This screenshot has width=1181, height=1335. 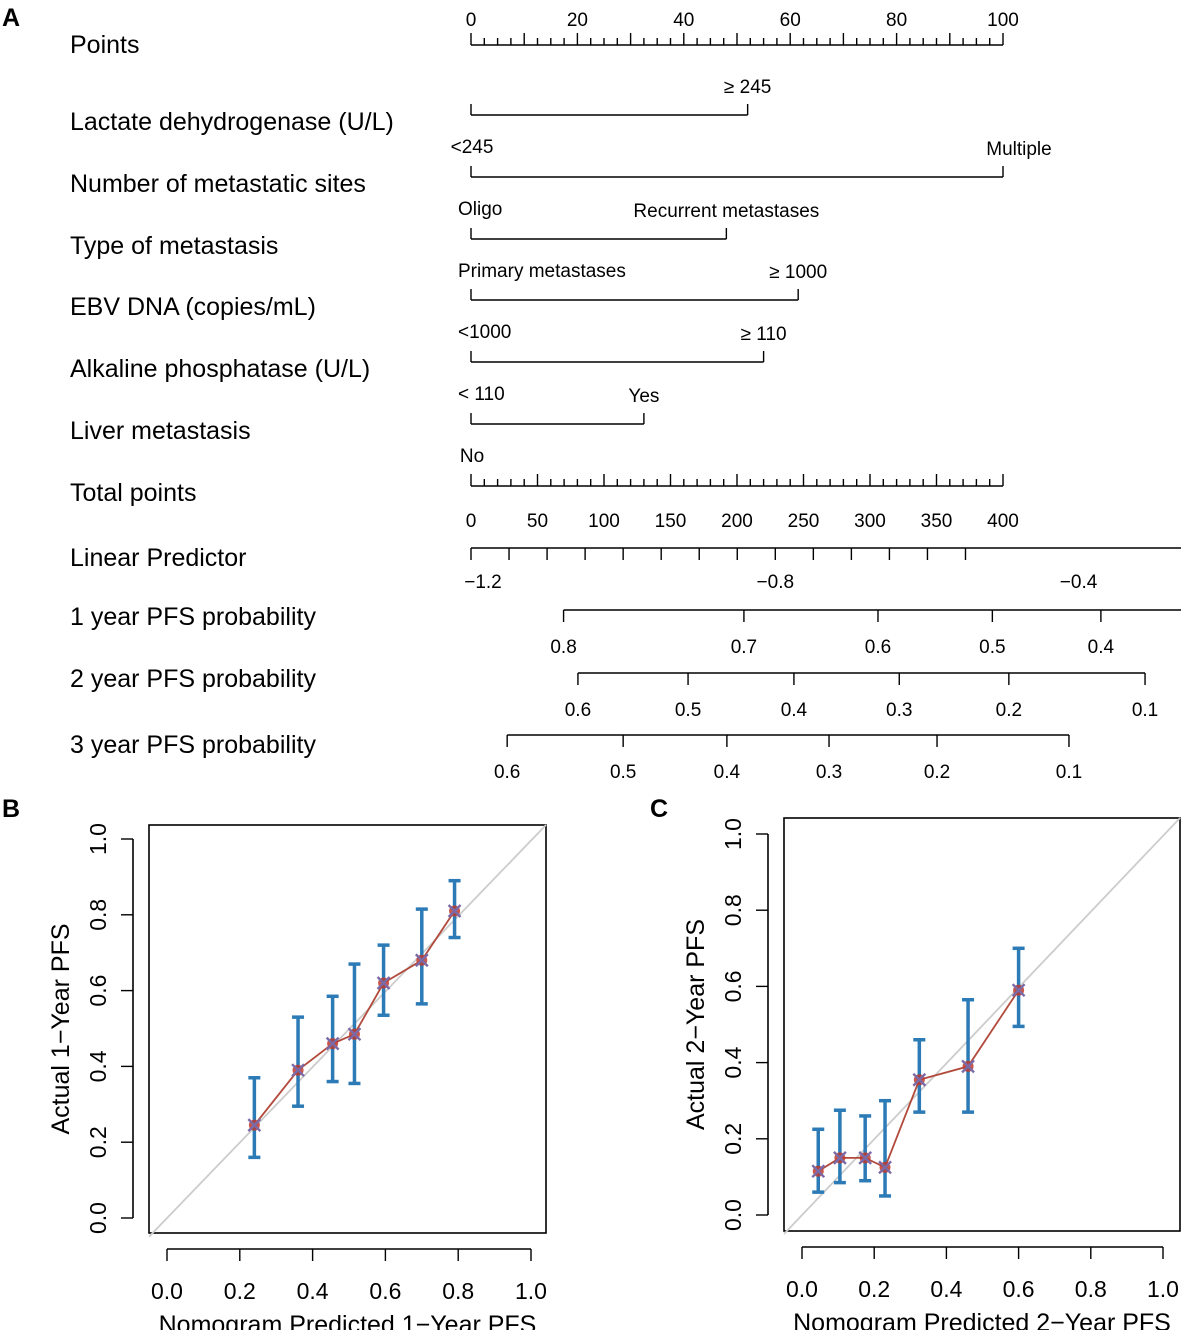 I want to click on nomogram-row-label: Lactate dehydrogenase (U/L), so click(x=232, y=122).